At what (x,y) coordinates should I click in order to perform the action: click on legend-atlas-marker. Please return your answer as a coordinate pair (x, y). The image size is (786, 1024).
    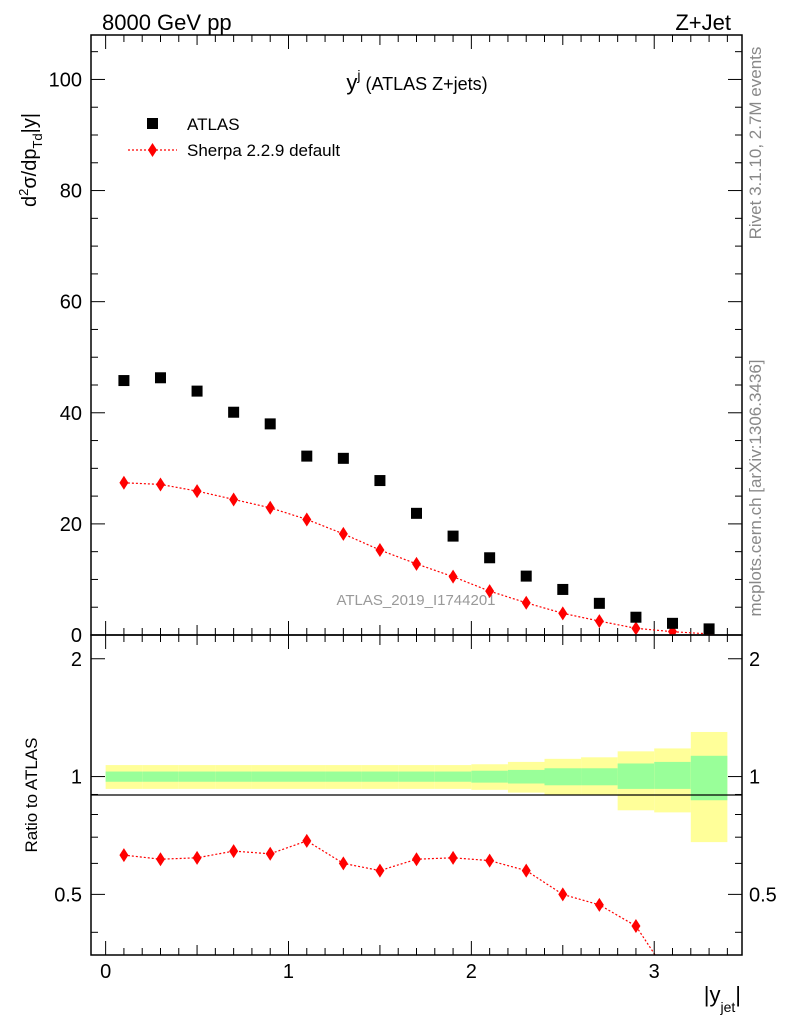
    Looking at the image, I should click on (152, 123).